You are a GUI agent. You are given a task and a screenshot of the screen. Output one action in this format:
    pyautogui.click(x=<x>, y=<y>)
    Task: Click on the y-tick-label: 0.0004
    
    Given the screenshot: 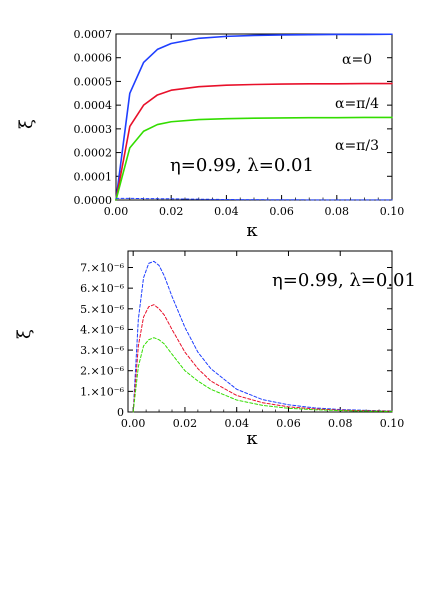 What is the action you would take?
    pyautogui.click(x=93, y=105)
    